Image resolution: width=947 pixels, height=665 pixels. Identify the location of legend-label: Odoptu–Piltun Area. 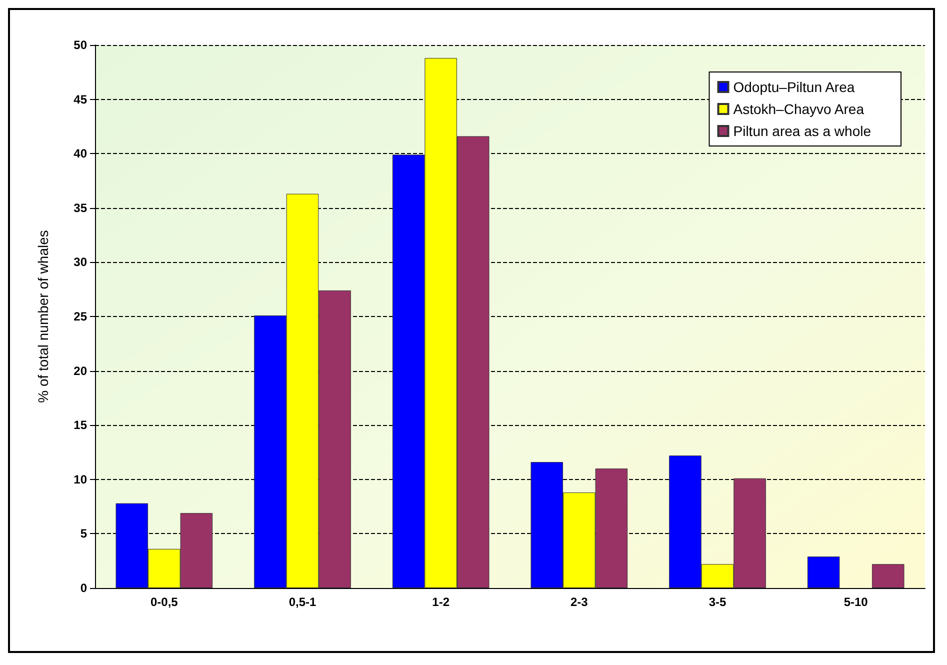
(794, 87).